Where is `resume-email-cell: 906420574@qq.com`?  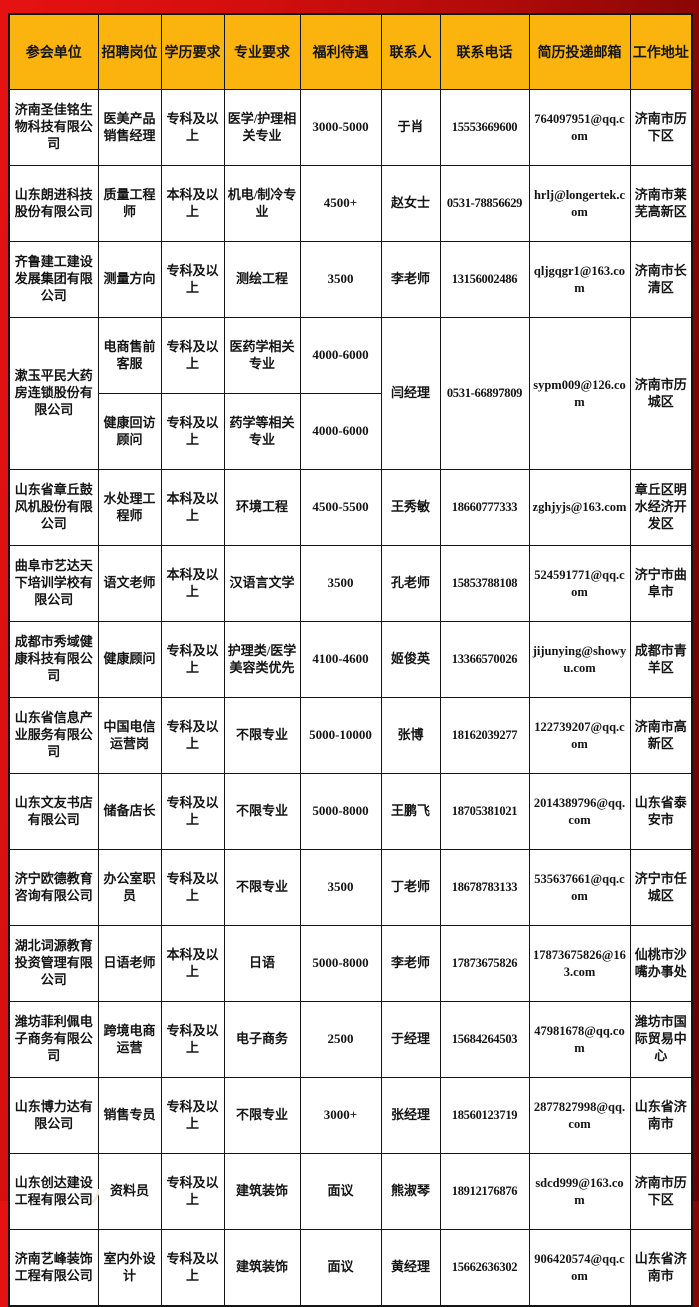
resume-email-cell: 906420574@qq.com is located at coordinates (579, 1268).